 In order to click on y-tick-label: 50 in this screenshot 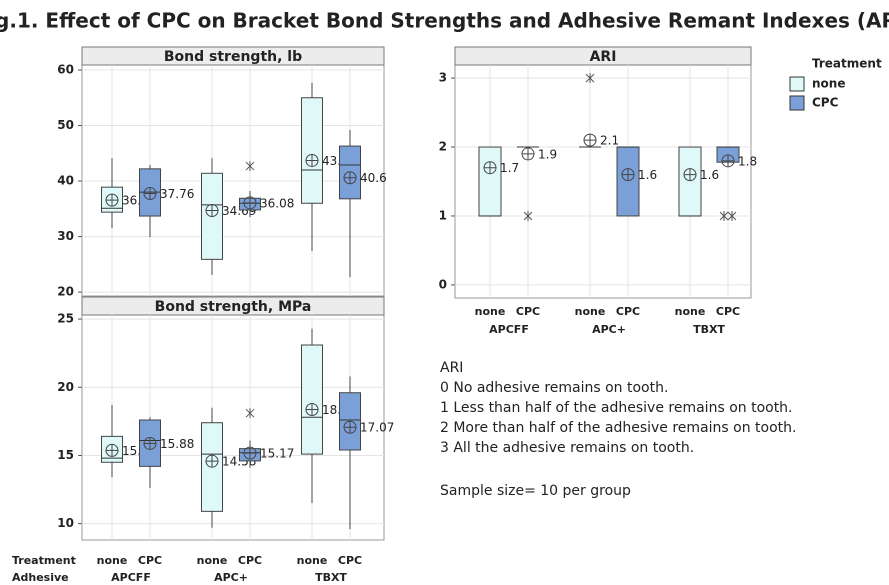, I will do `click(65, 125)`.